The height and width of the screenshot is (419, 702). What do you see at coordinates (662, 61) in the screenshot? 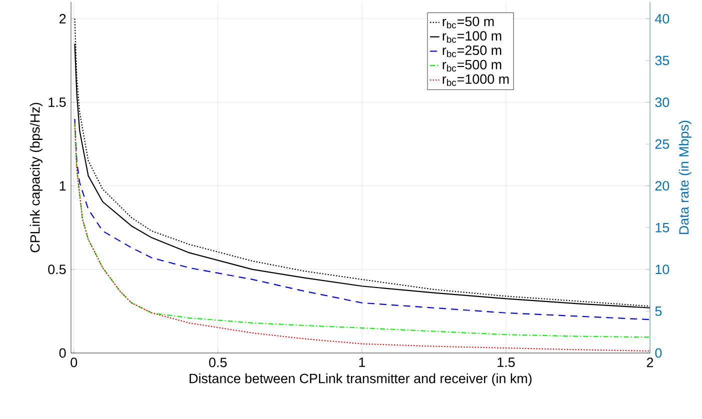
I see `y2-tick-label: 35` at bounding box center [662, 61].